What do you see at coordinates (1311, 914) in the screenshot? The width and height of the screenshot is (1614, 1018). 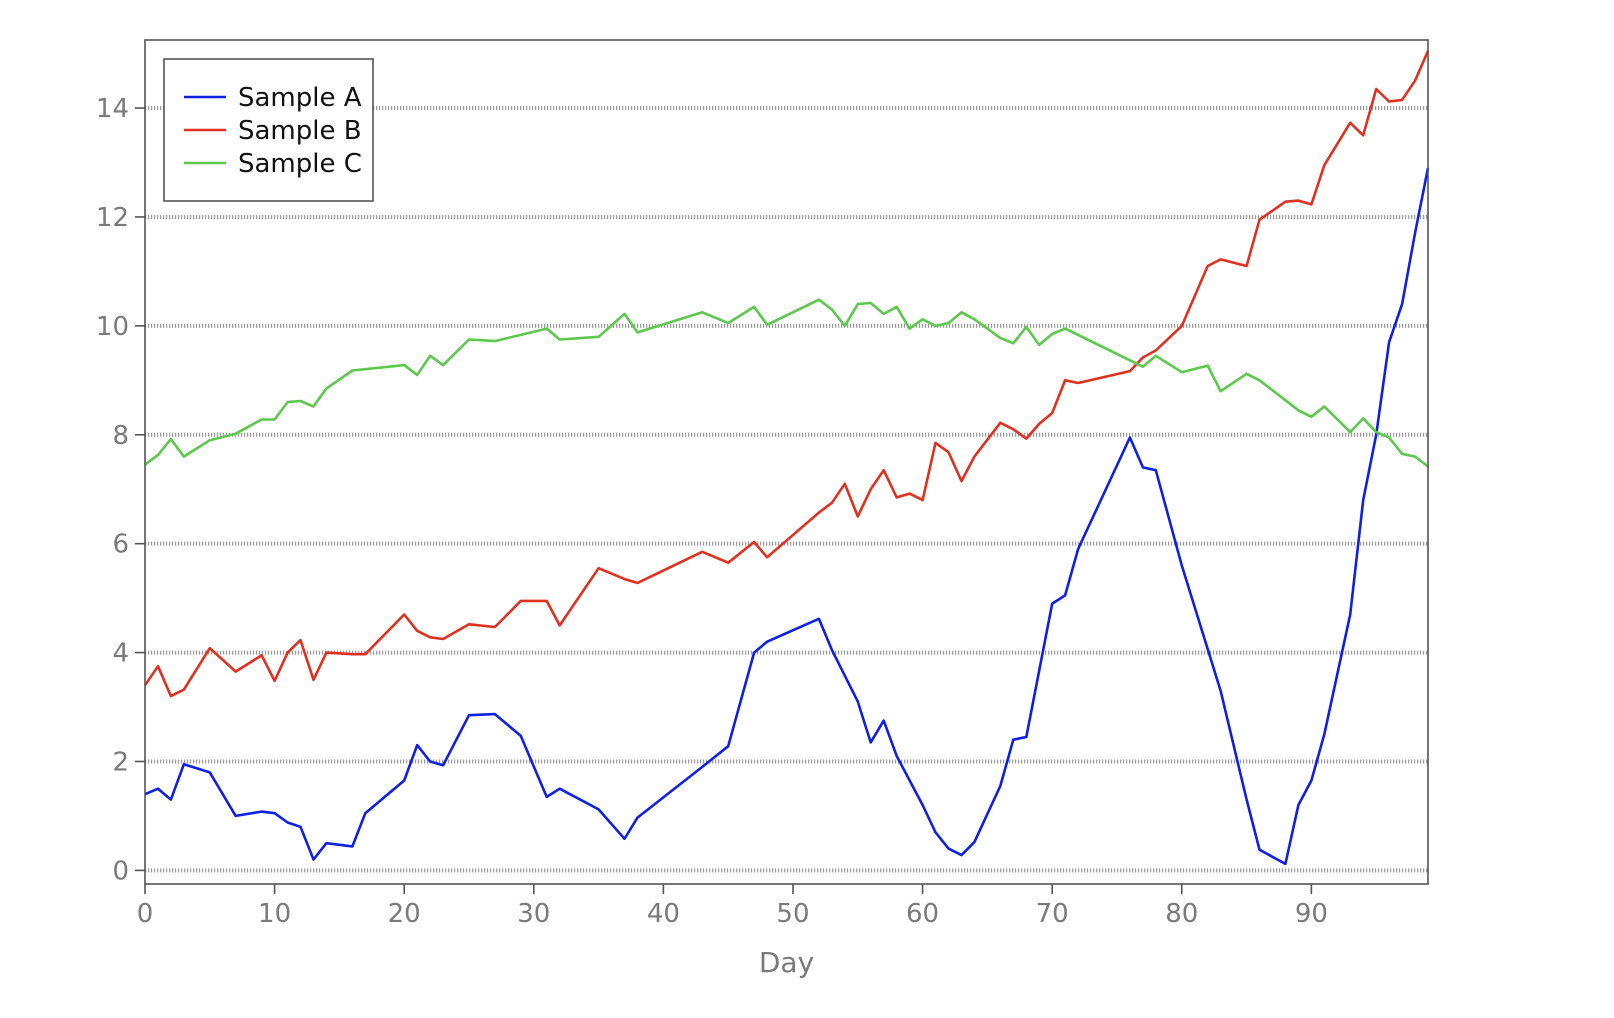 I see `x-tick-label: 90` at bounding box center [1311, 914].